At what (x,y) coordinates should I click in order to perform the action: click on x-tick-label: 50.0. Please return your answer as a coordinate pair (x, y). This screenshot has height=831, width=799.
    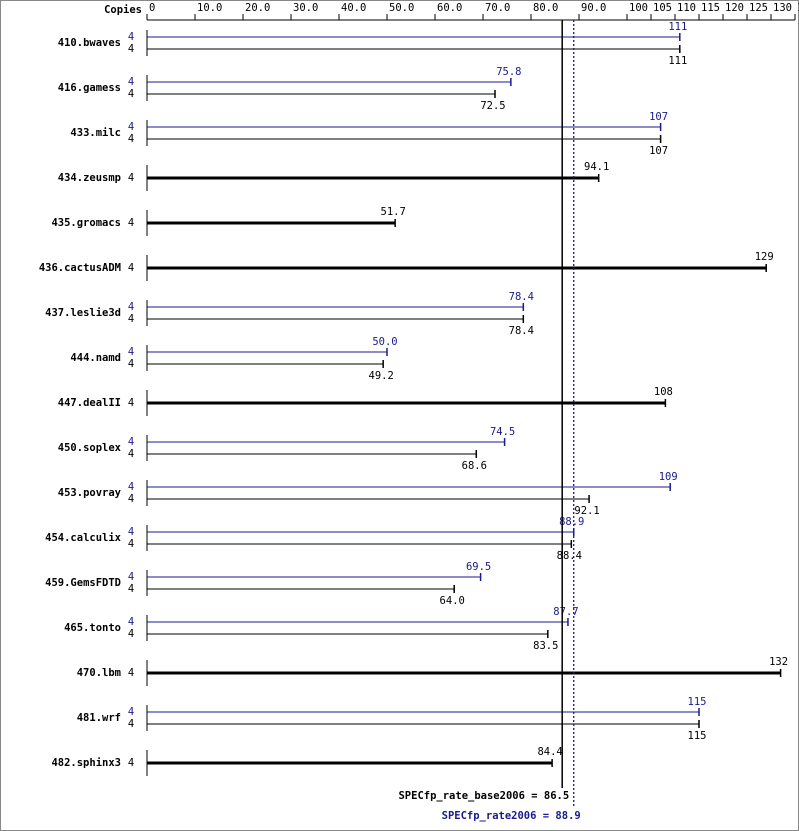
    Looking at the image, I should click on (401, 8).